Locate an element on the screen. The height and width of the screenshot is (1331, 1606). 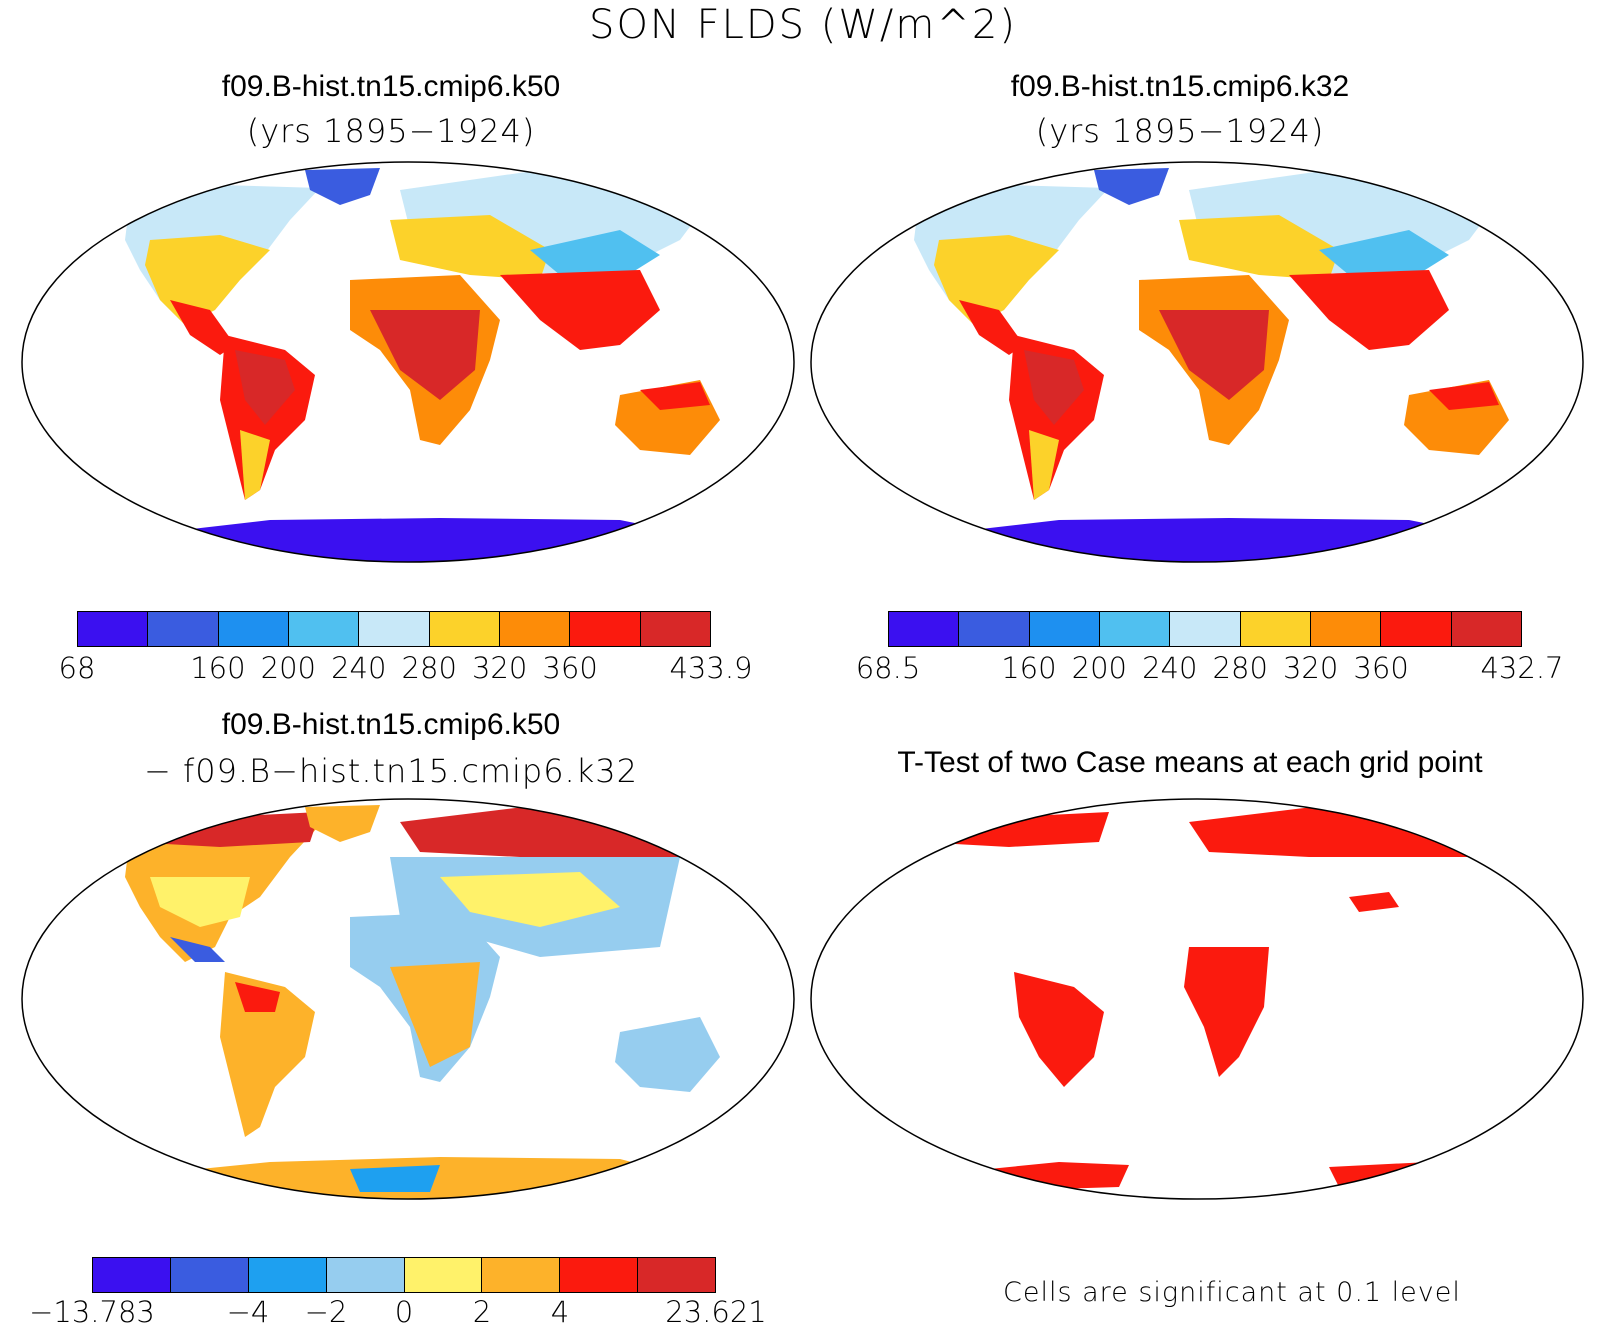
map-panel-ttest is located at coordinates (1197, 999).